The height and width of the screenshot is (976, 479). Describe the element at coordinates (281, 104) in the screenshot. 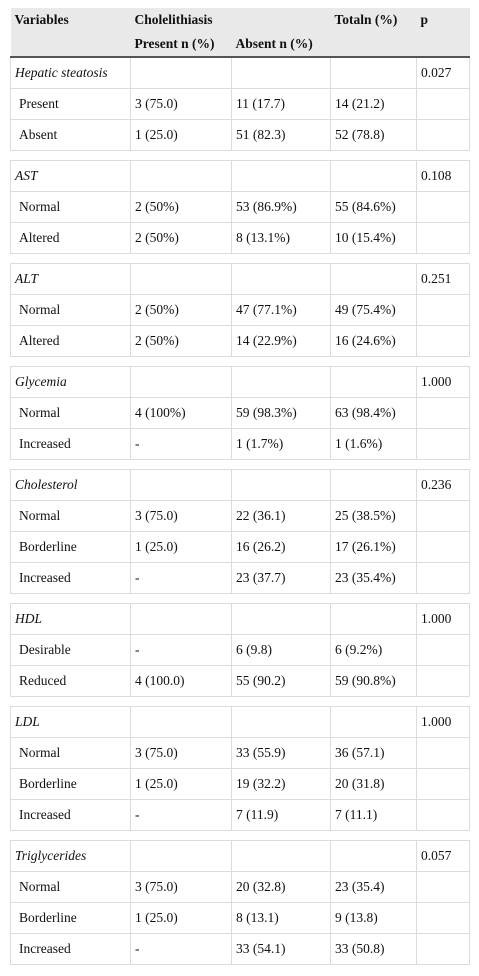

I see `cell: 11 (17.7)` at that location.